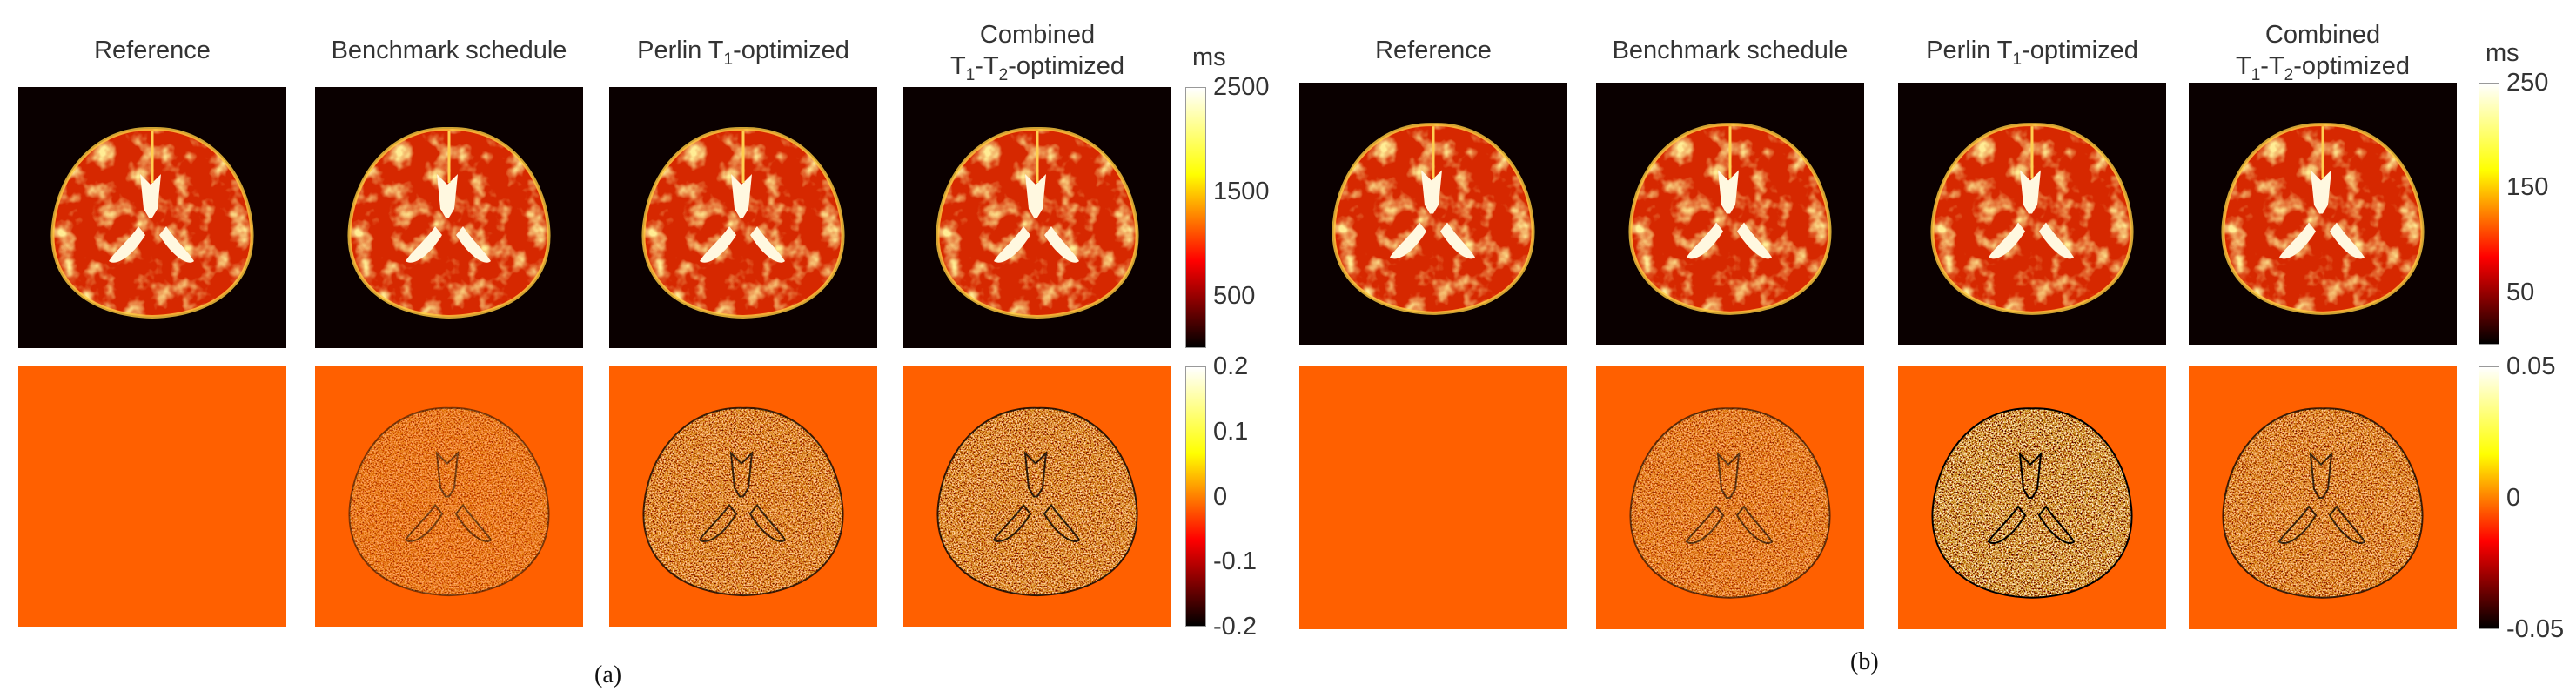 The image size is (2576, 698). I want to click on colorbar-tick-label: 1500, so click(1241, 191).